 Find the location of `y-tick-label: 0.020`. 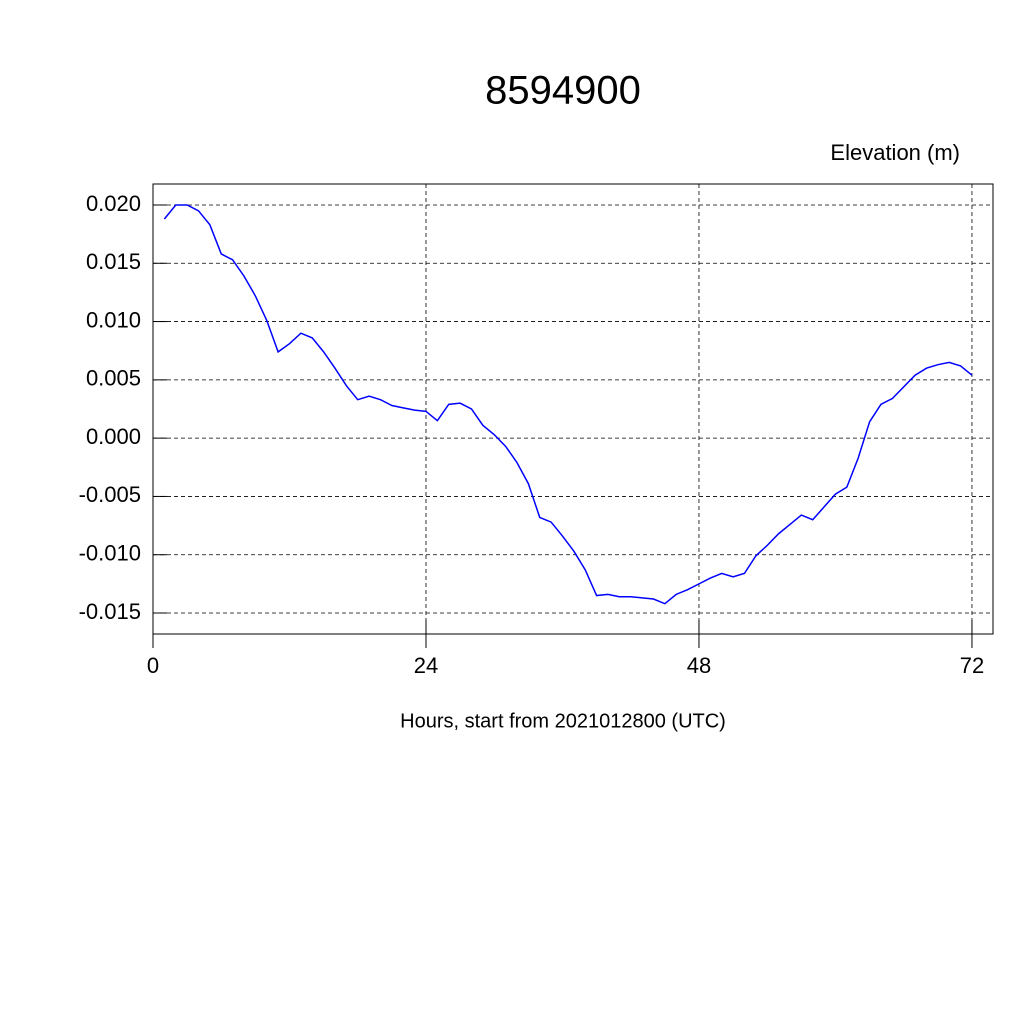

y-tick-label: 0.020 is located at coordinates (113, 203).